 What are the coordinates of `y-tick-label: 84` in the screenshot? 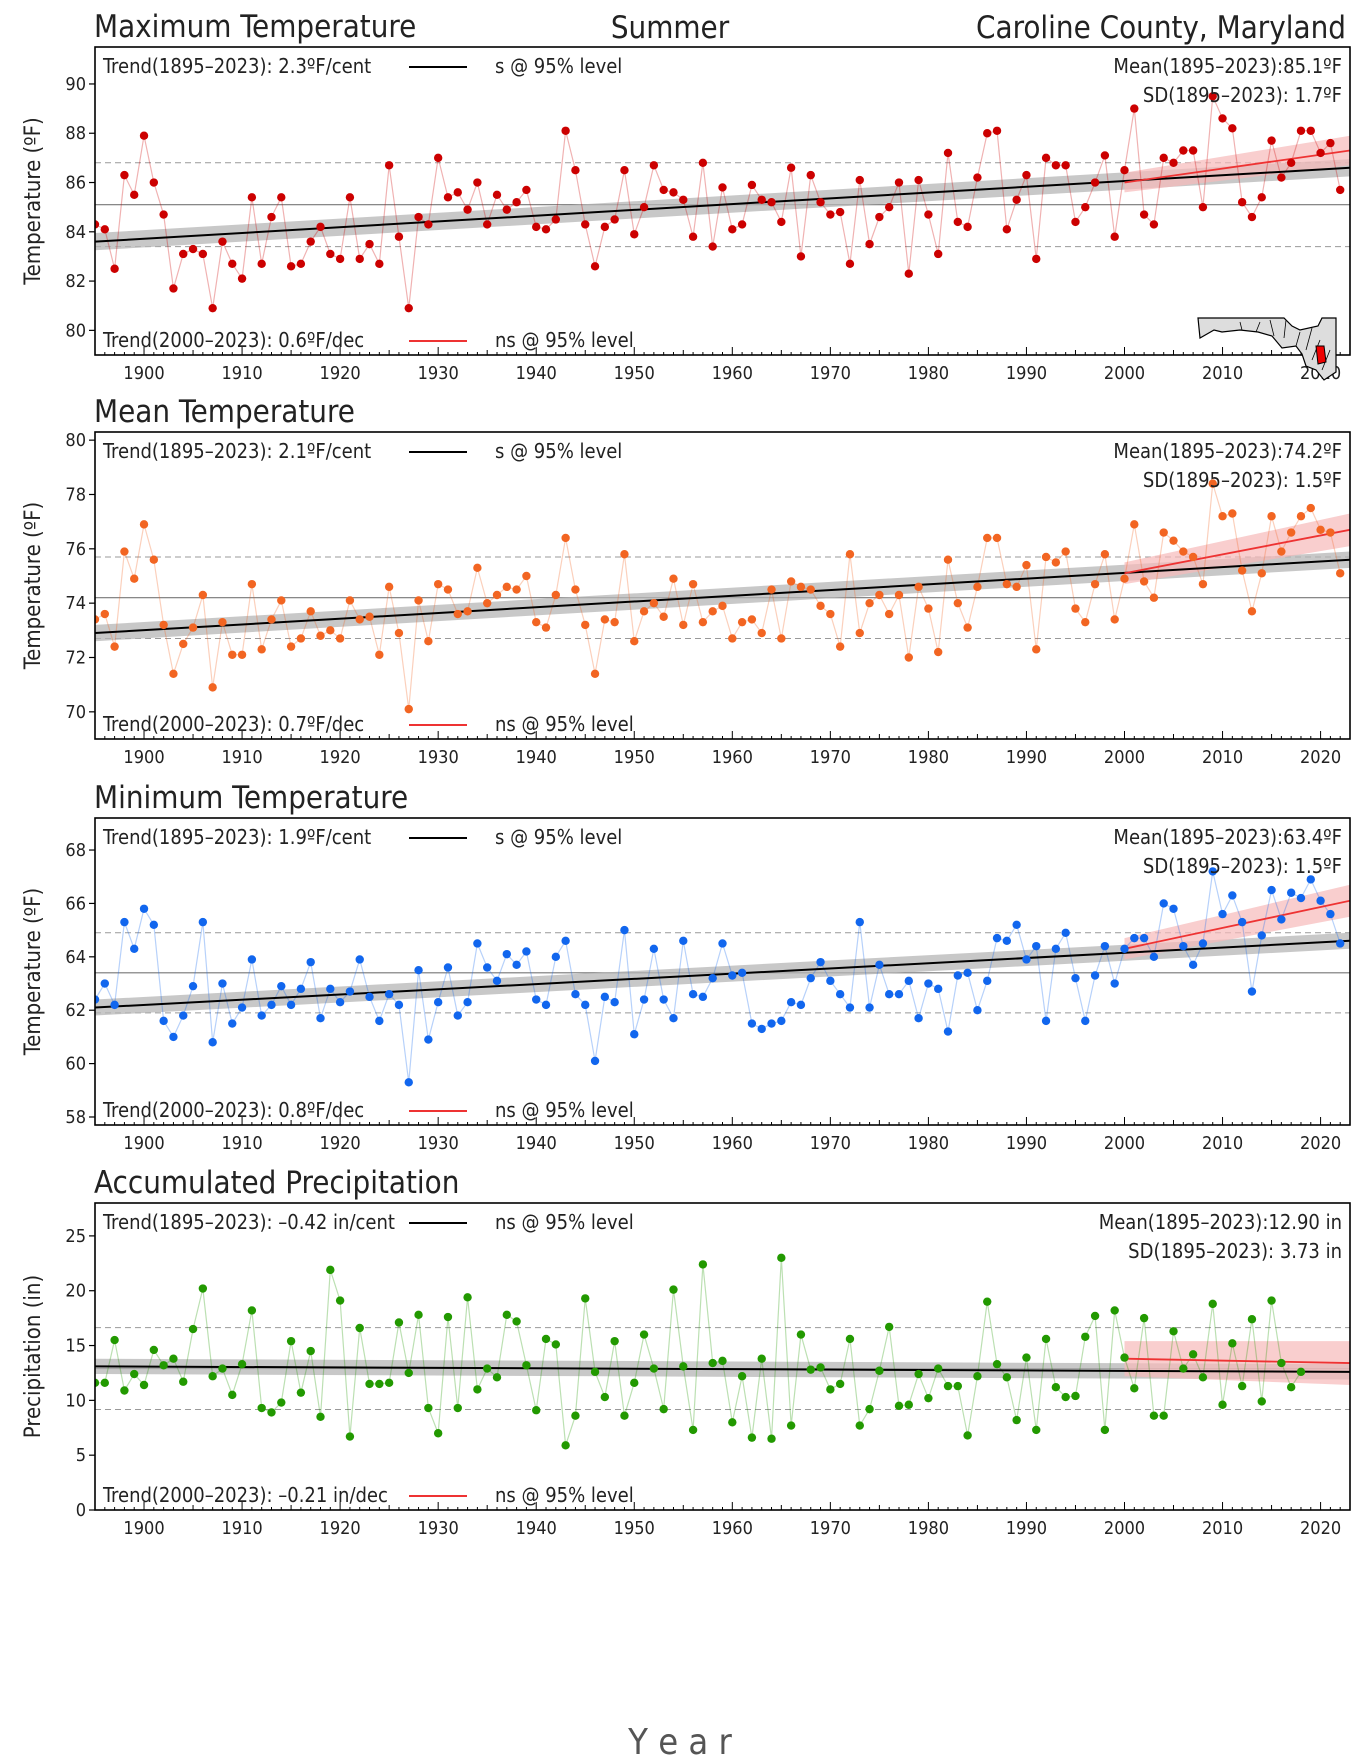 It's located at (75, 232).